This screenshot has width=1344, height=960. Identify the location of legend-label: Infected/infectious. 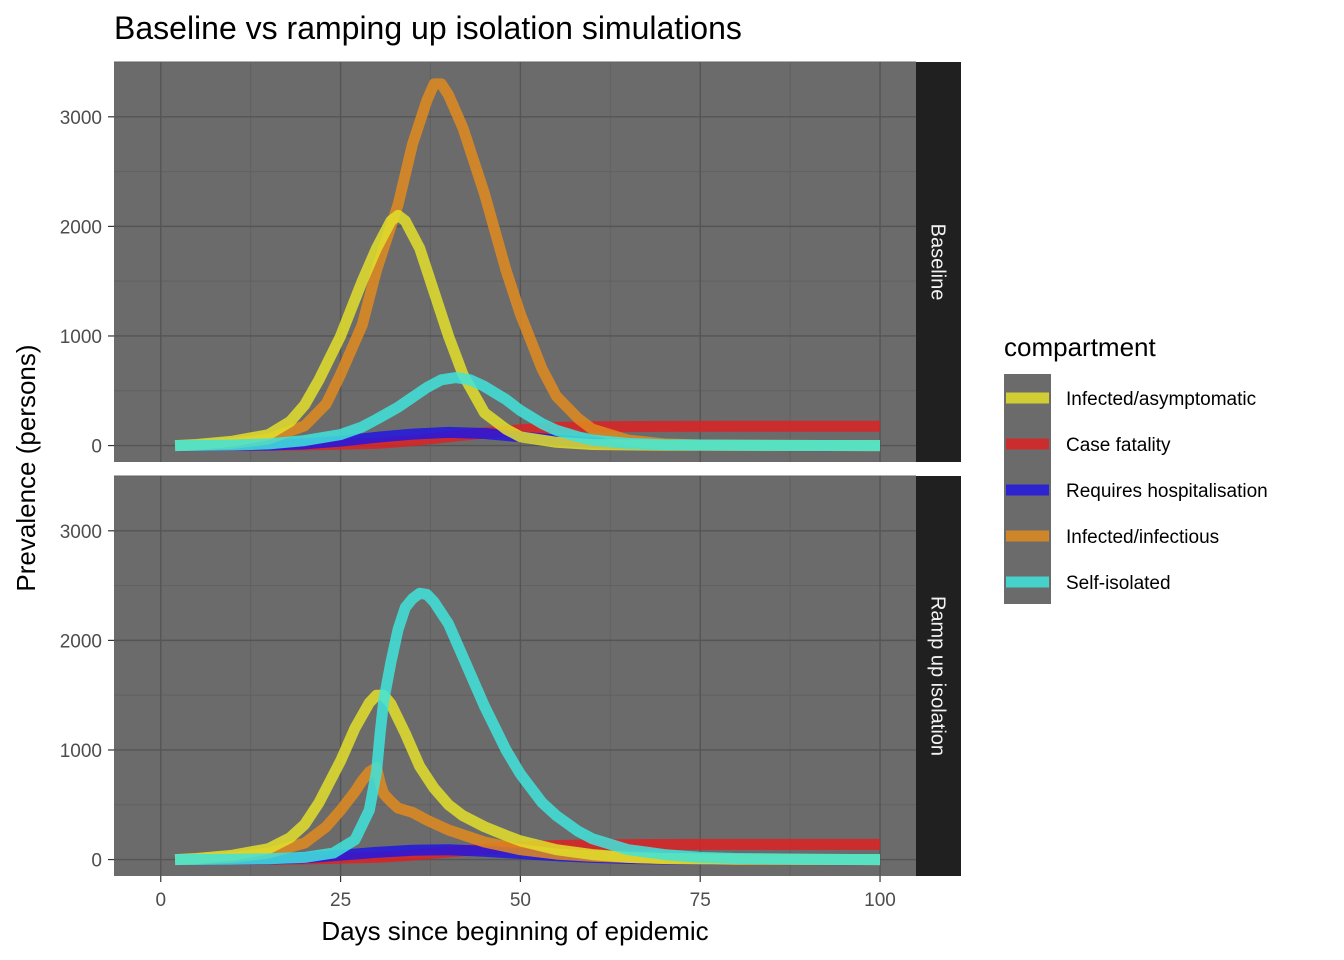
(1142, 537).